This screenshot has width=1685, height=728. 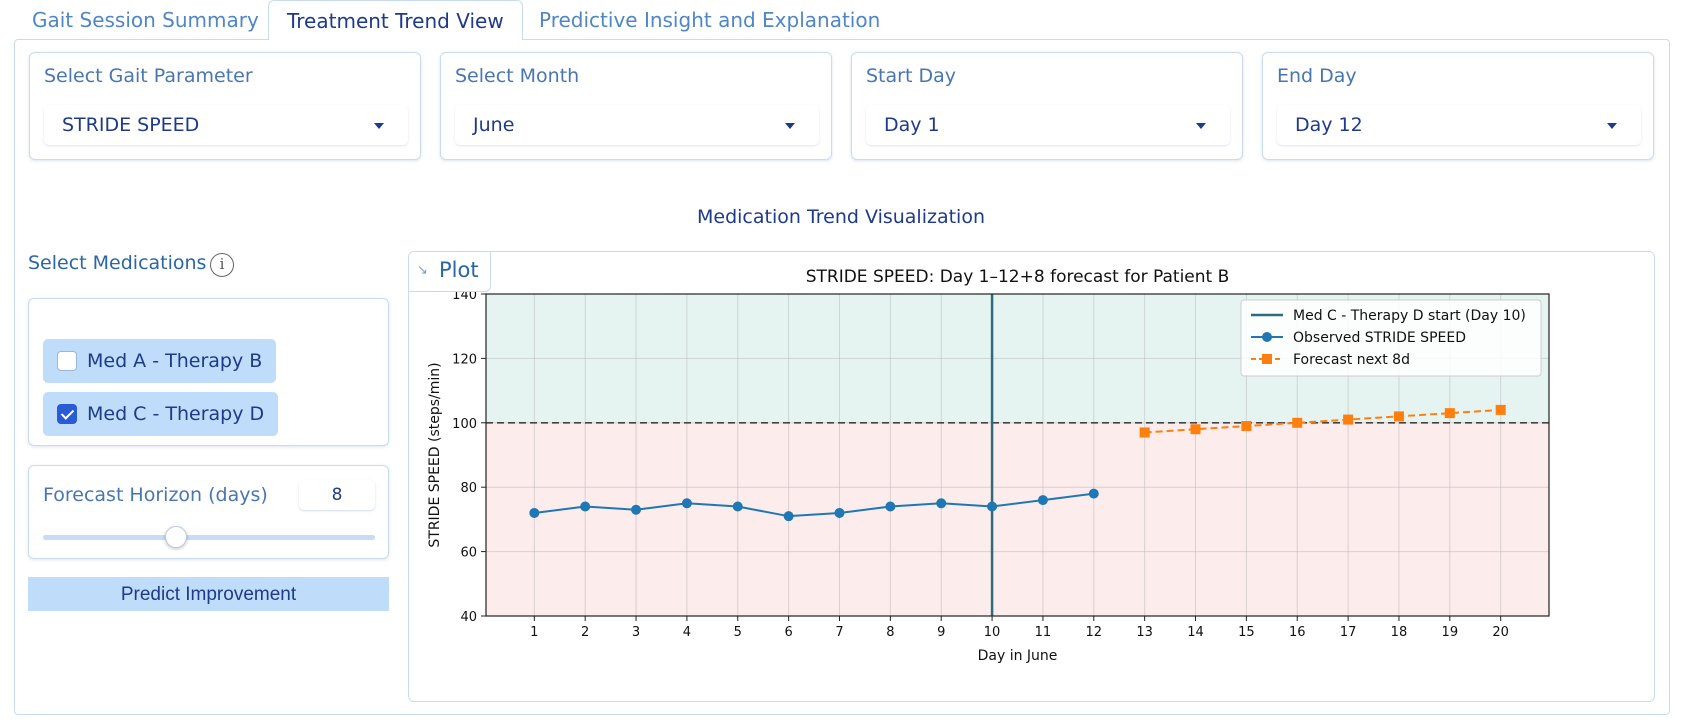 What do you see at coordinates (1195, 632) in the screenshot?
I see `x-tick-label: 14` at bounding box center [1195, 632].